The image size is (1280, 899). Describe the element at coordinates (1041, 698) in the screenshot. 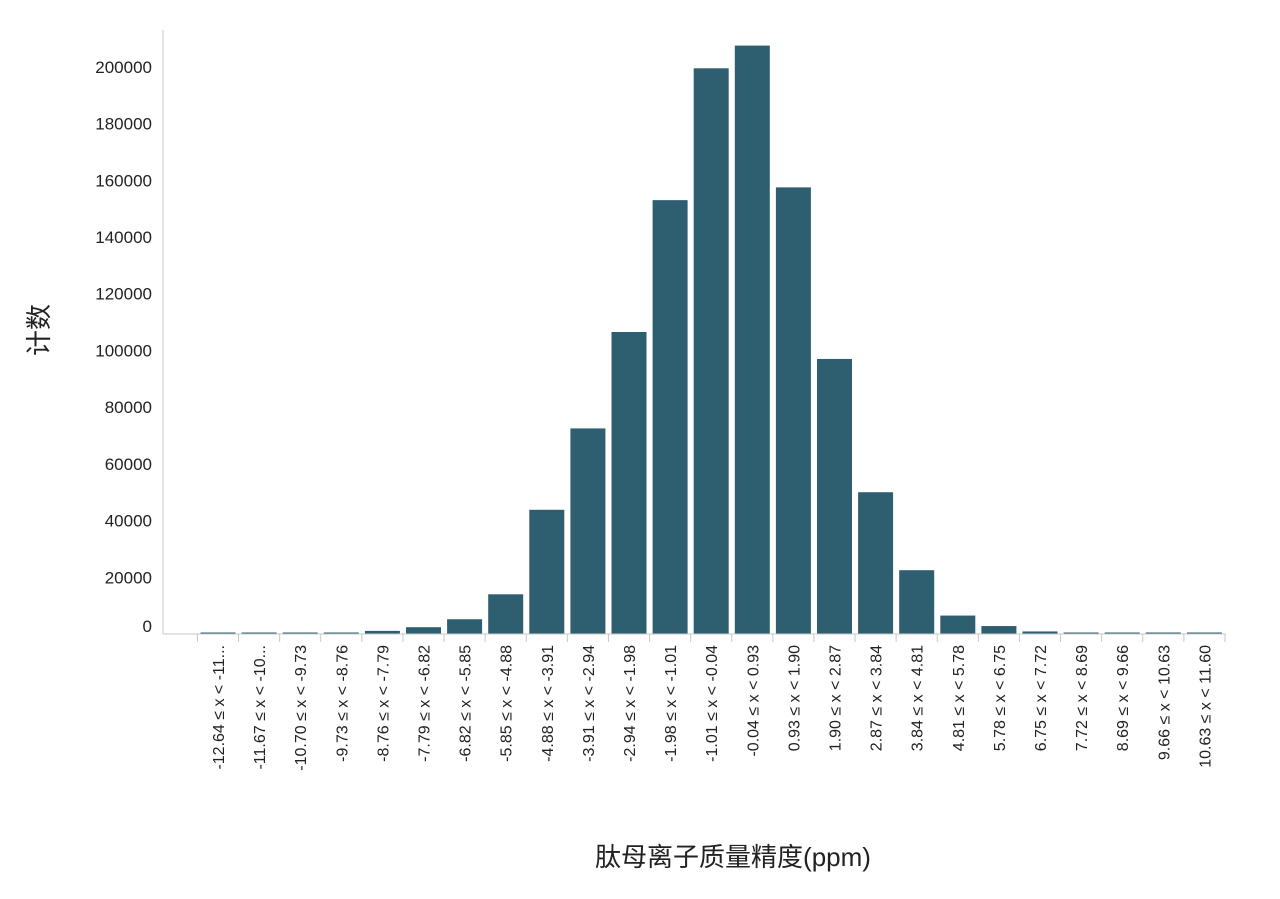

I see `x-tick-label: 6.75 ≤ x < 7.72` at that location.